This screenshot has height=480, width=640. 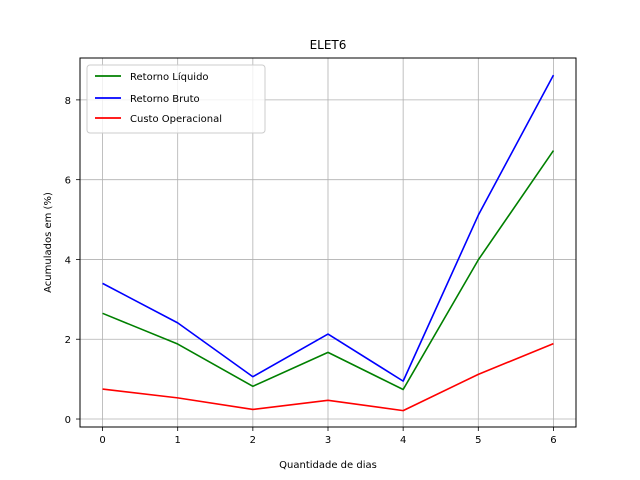 I want to click on x-tick-label-2: 2, so click(x=253, y=440).